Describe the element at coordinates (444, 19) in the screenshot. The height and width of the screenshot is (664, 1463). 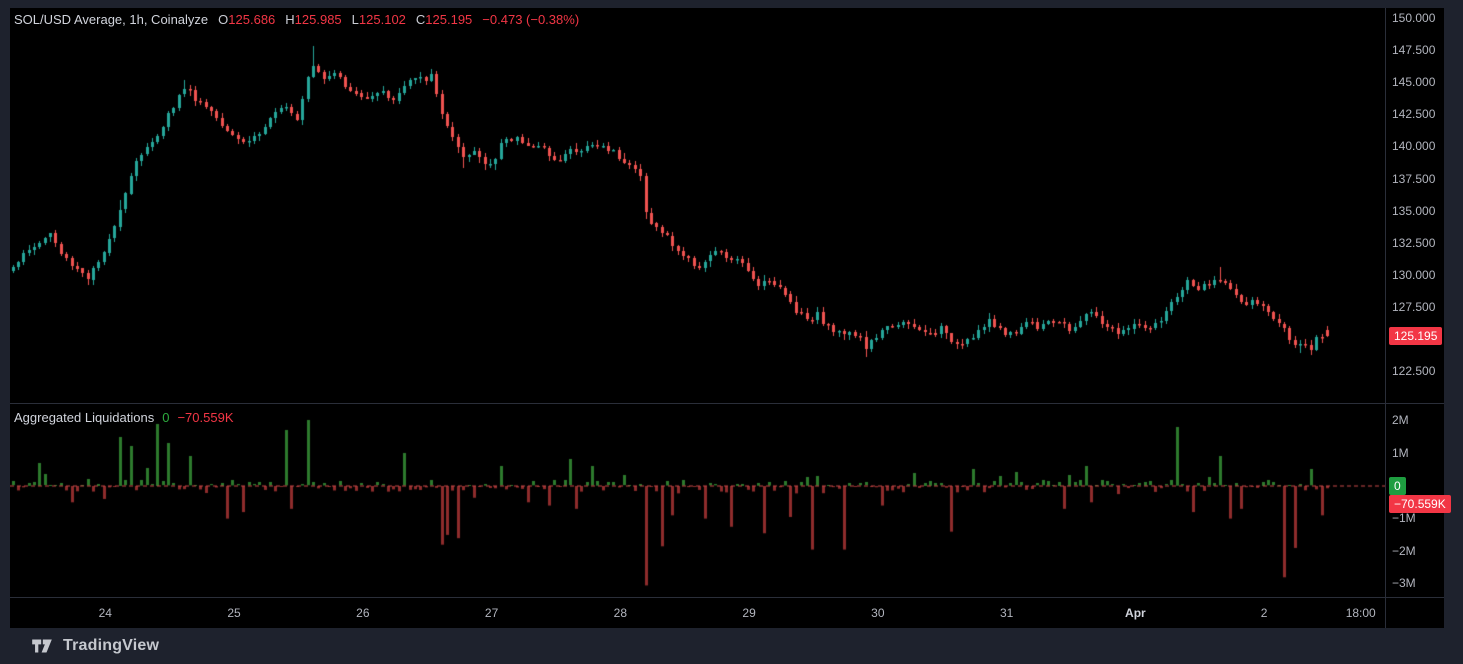
I see `ohlc-close: C125.195` at that location.